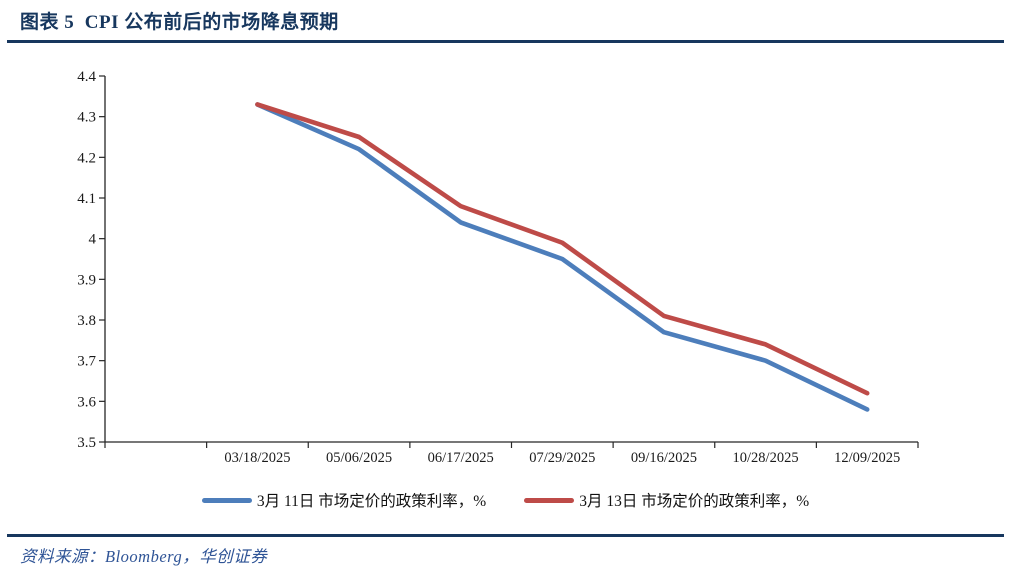 This screenshot has height=575, width=1011. Describe the element at coordinates (144, 556) in the screenshot. I see `source-note: 资料来源：Bloomberg，华创证券` at that location.